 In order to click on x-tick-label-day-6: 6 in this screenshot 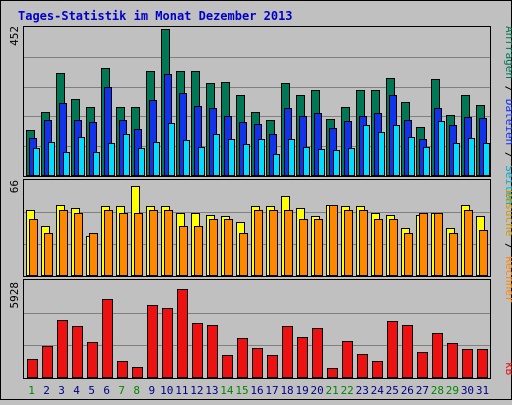, I will do `click(106, 390)`.